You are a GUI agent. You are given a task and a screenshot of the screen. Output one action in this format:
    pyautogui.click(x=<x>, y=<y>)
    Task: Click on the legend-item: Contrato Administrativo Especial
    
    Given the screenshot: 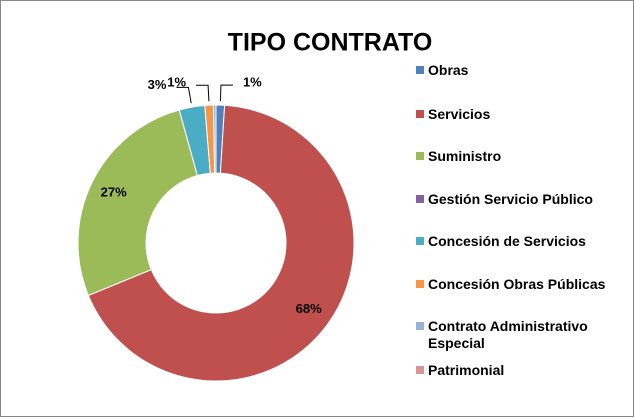 What is the action you would take?
    pyautogui.click(x=523, y=335)
    